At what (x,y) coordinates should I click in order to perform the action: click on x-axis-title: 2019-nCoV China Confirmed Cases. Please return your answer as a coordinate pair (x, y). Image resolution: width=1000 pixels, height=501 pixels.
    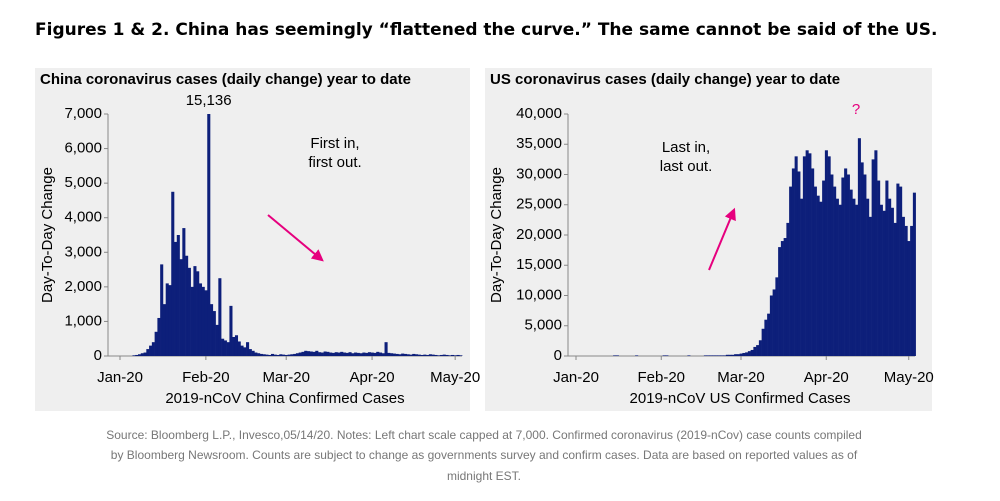
    Looking at the image, I should click on (284, 398).